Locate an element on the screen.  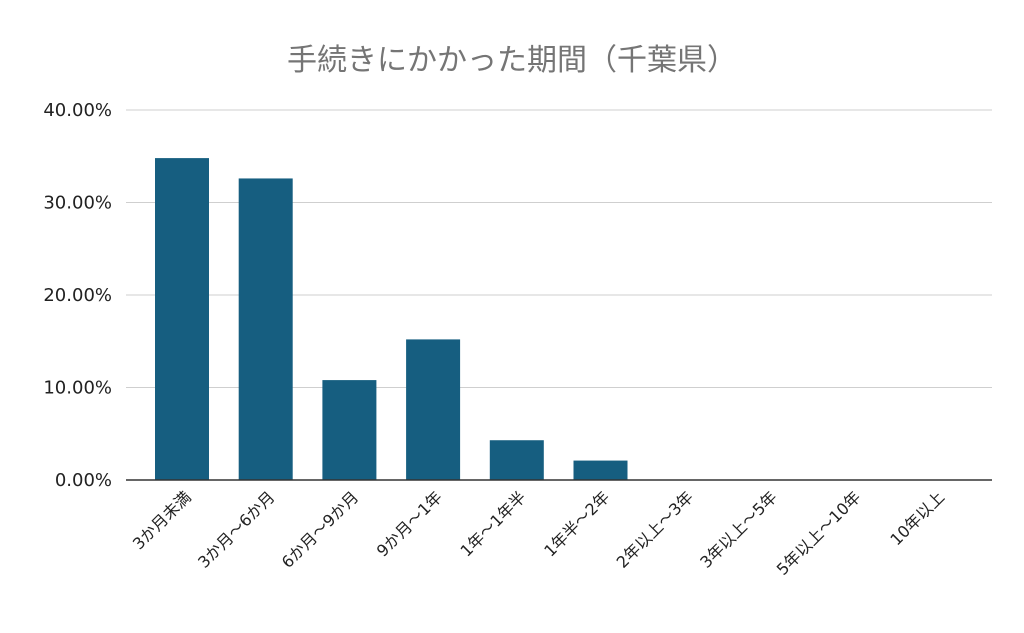
x-category-label: 3か月未満 is located at coordinates (162, 520).